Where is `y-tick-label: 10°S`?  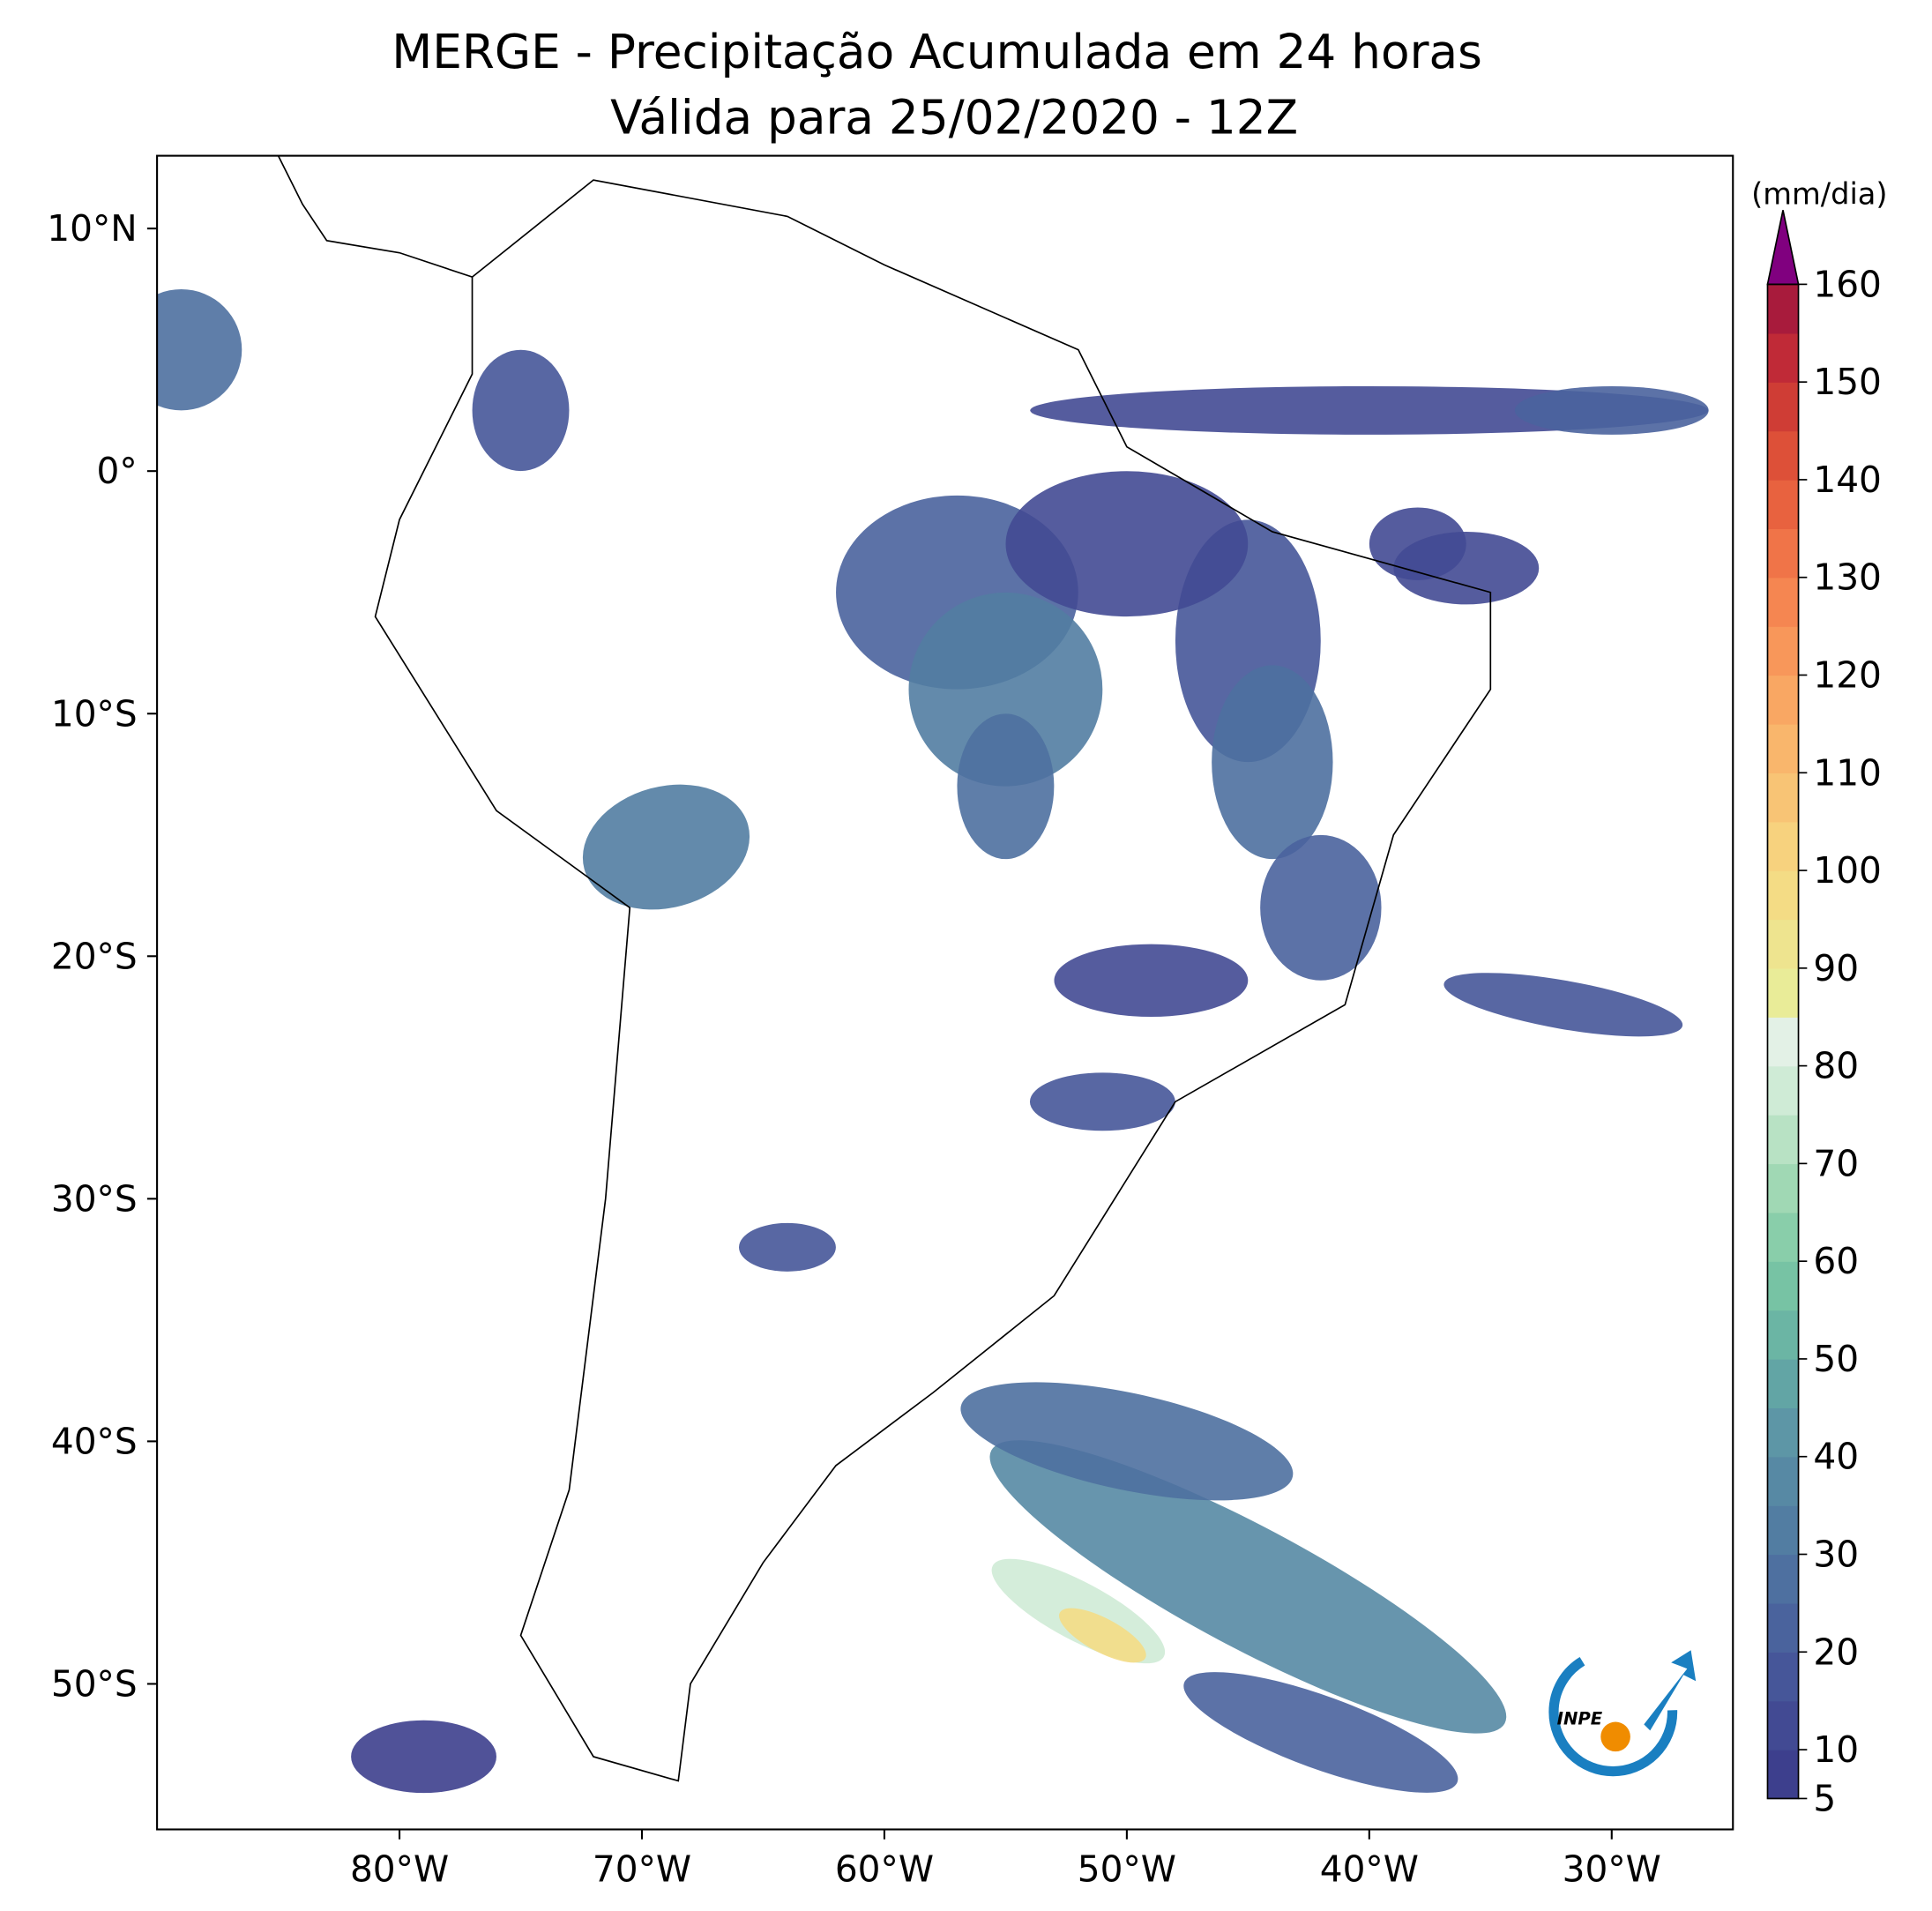
y-tick-label: 10°S is located at coordinates (94, 713).